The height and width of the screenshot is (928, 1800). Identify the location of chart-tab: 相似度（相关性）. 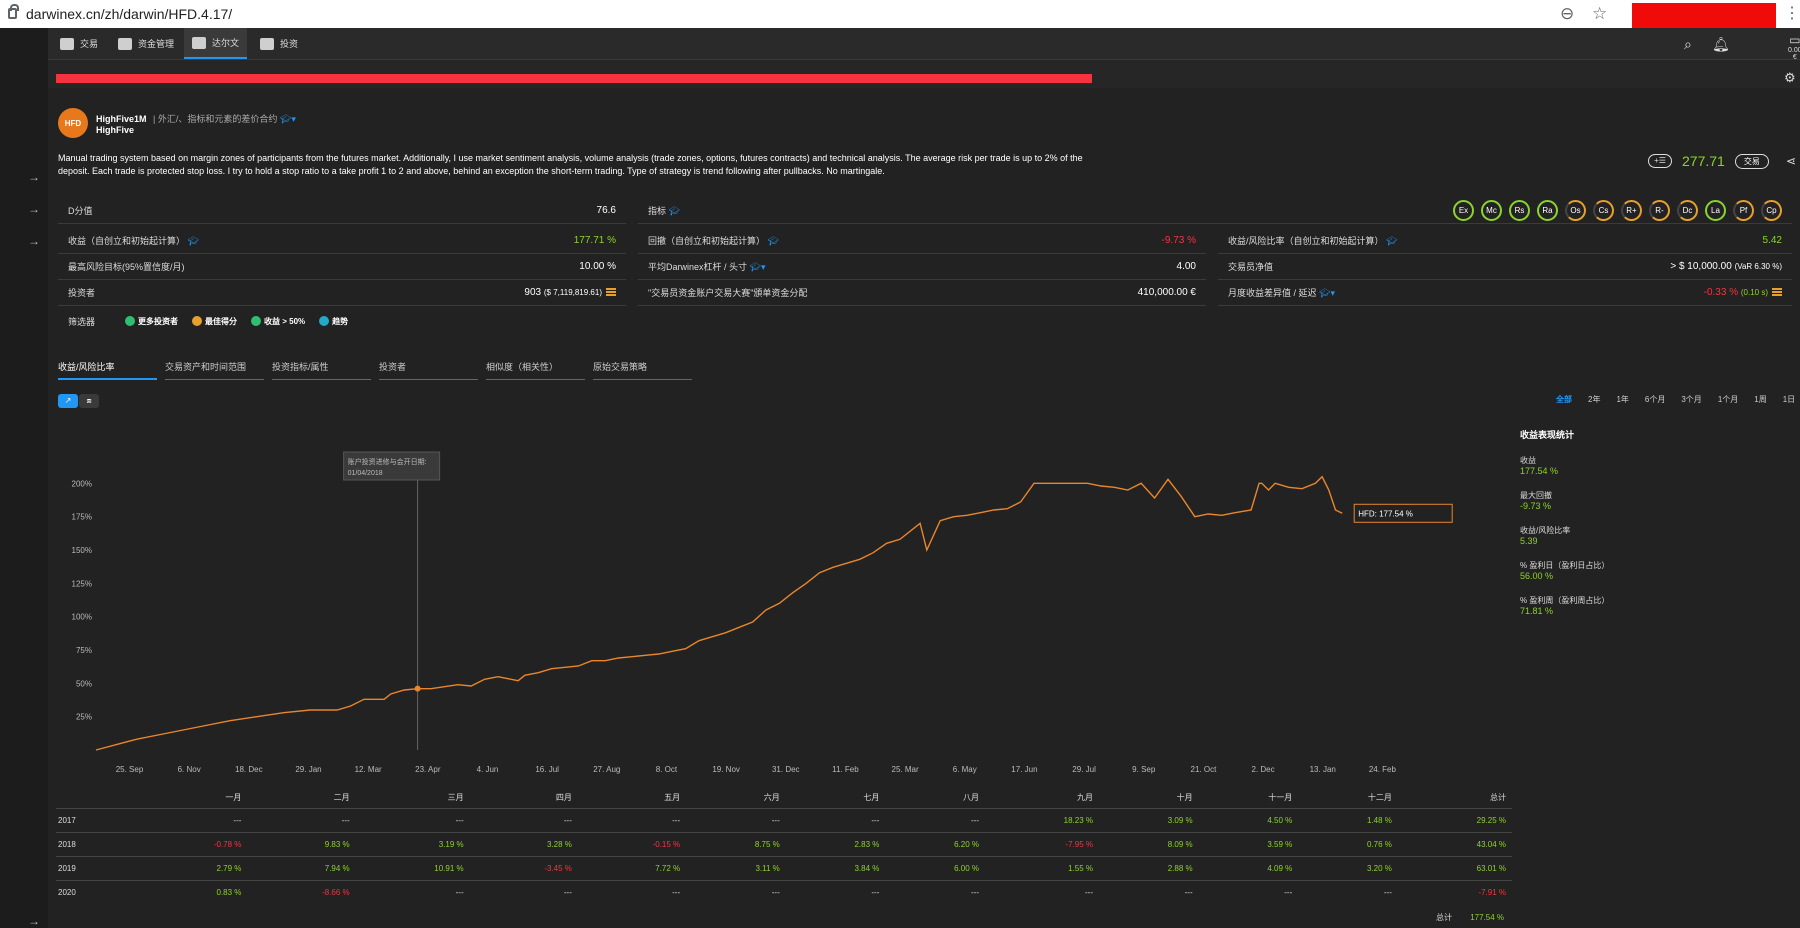
(535, 370).